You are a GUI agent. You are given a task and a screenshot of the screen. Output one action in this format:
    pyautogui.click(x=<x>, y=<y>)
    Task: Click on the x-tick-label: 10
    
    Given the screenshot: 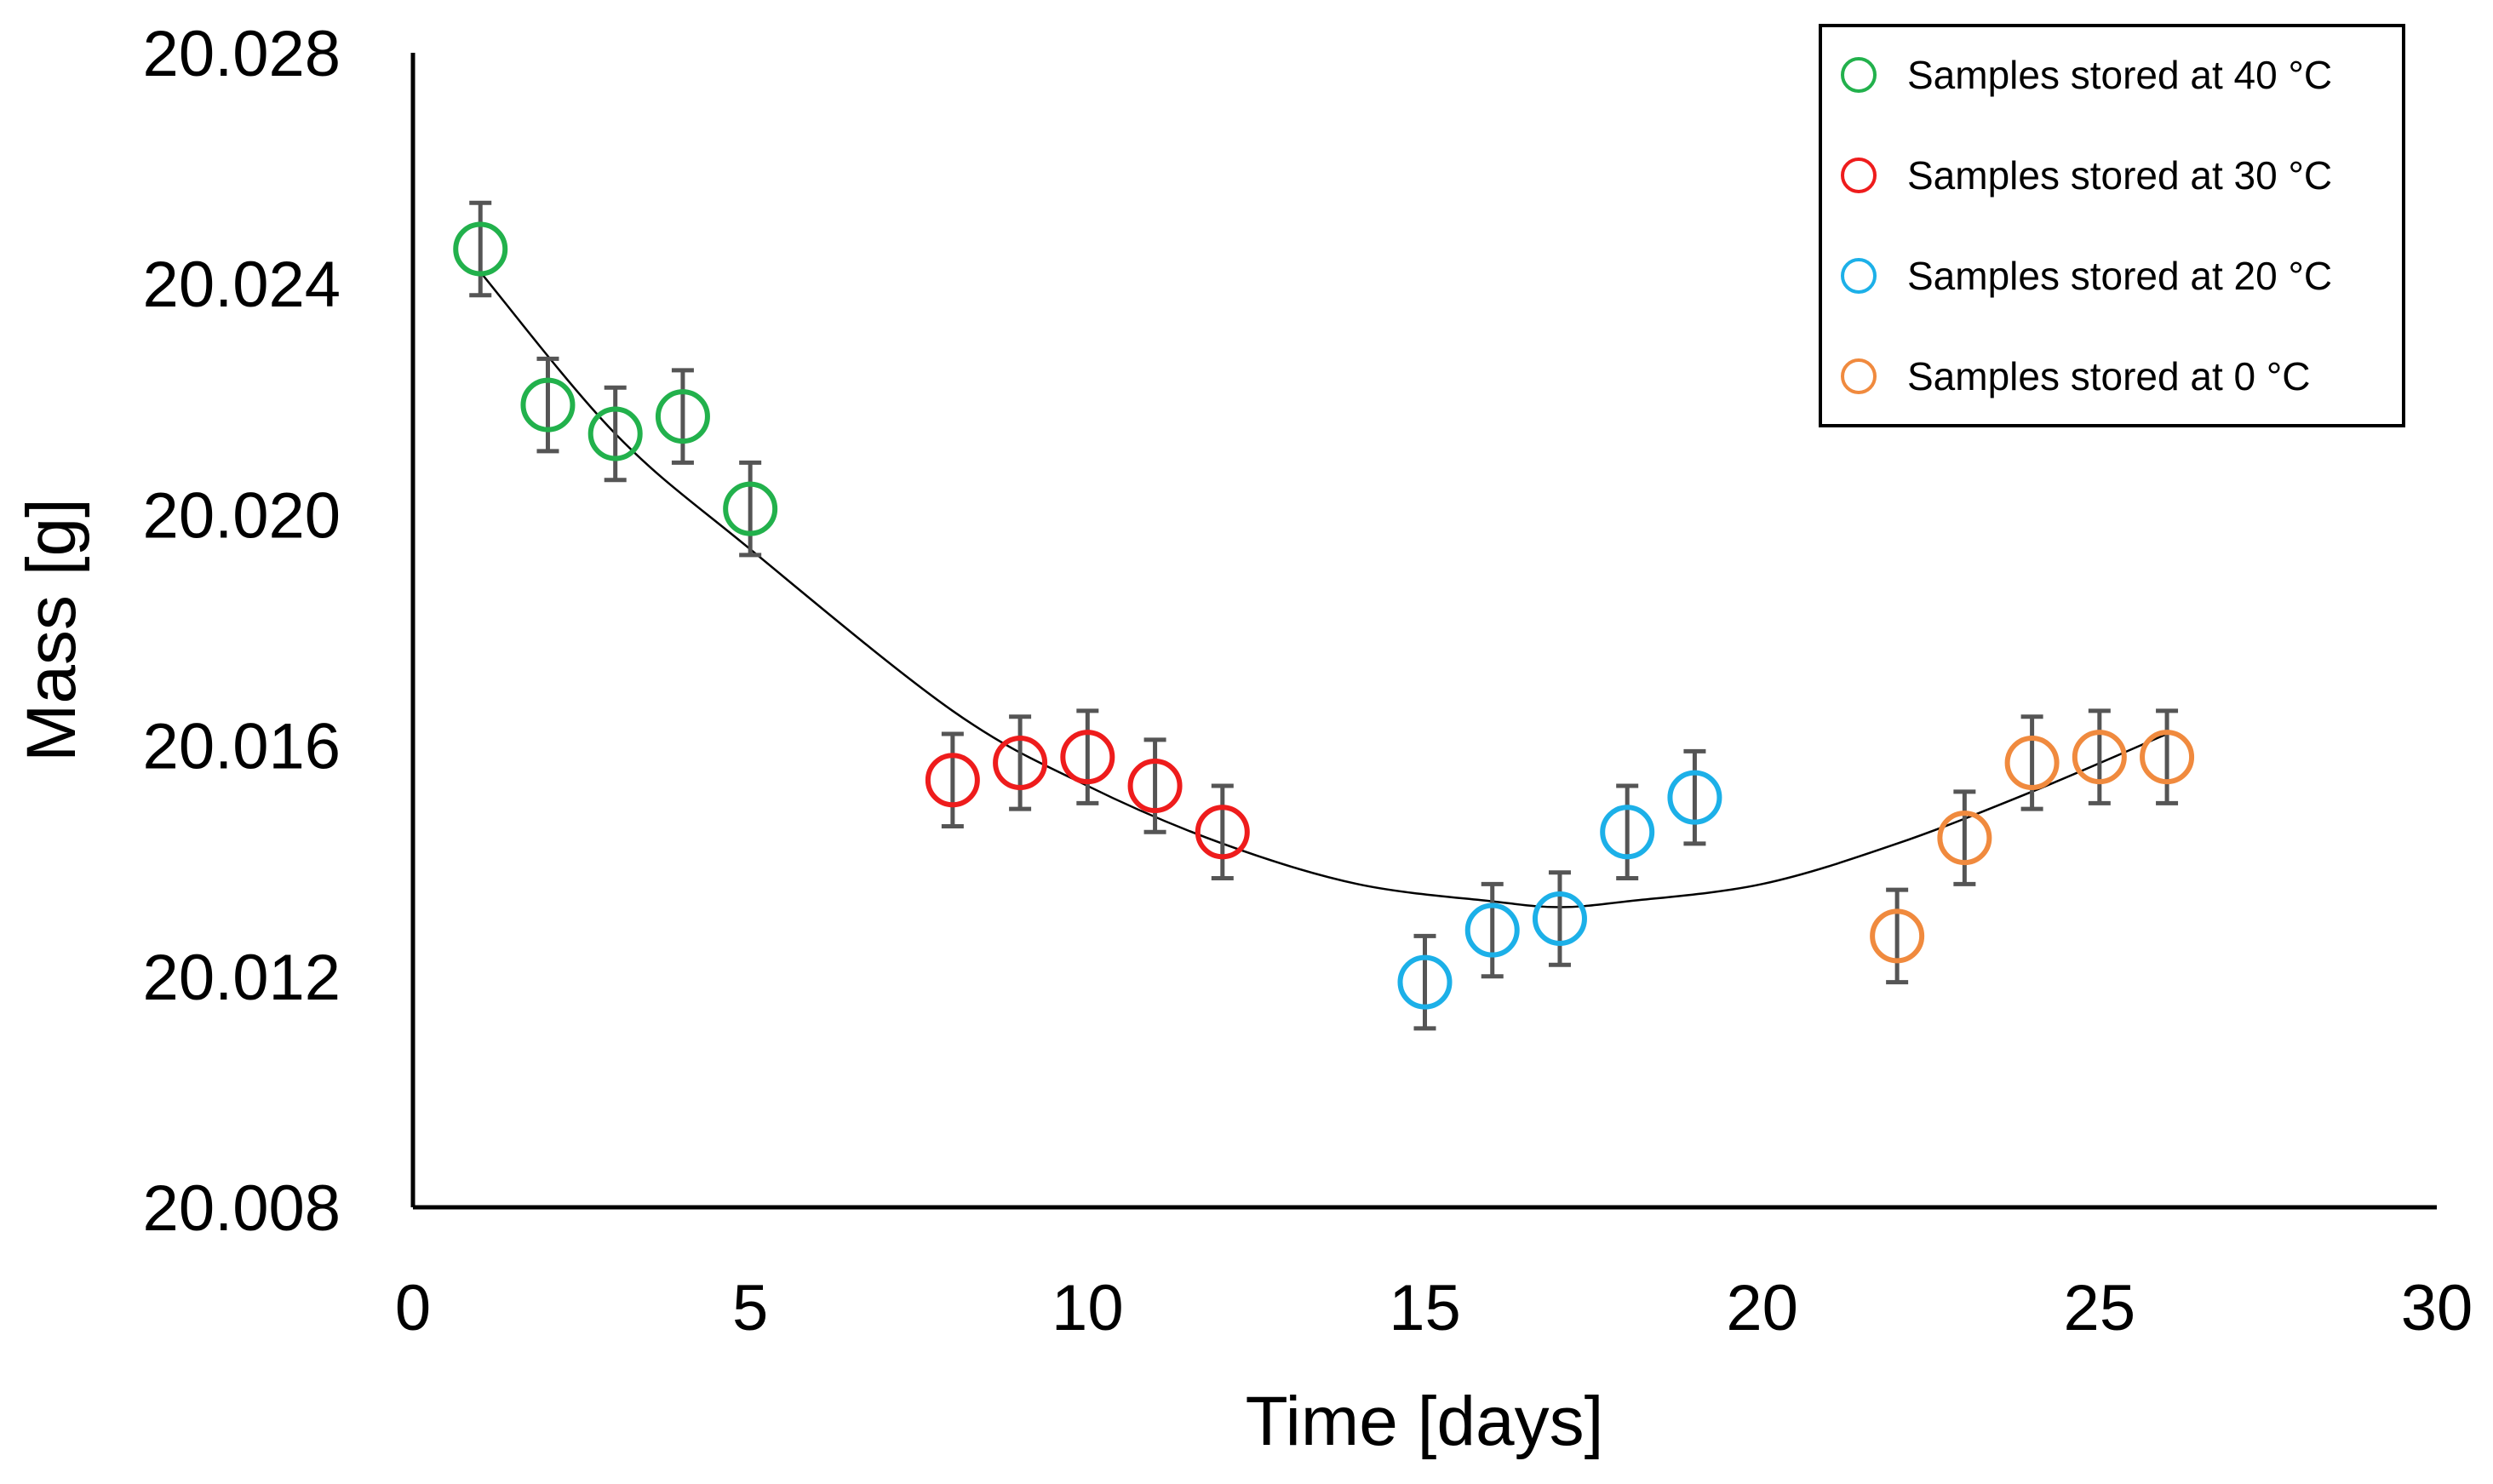 What is the action you would take?
    pyautogui.click(x=1088, y=1308)
    